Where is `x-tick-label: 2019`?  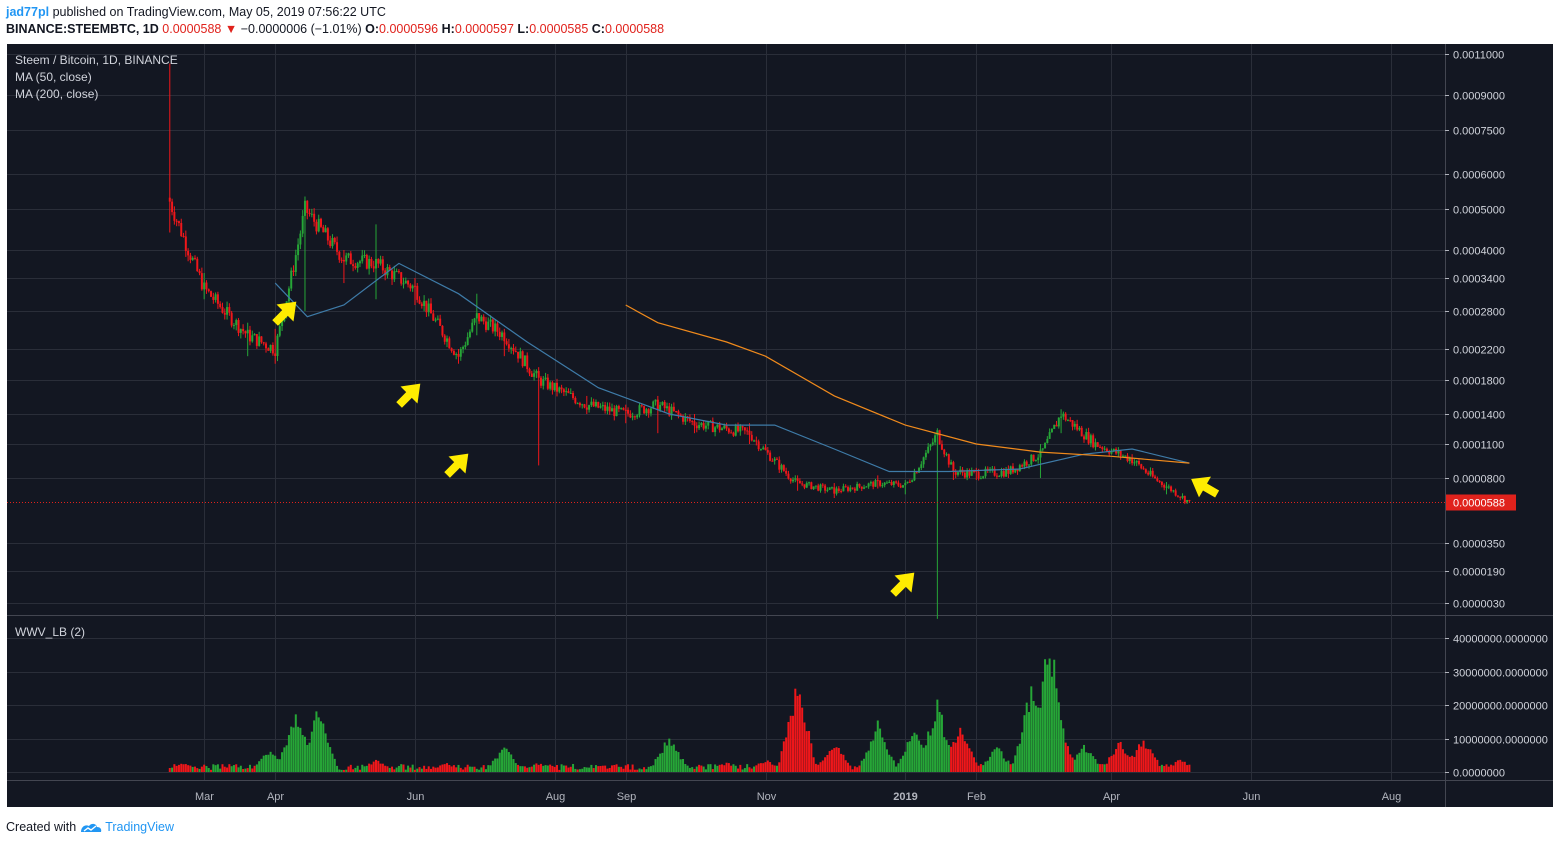
x-tick-label: 2019 is located at coordinates (905, 797).